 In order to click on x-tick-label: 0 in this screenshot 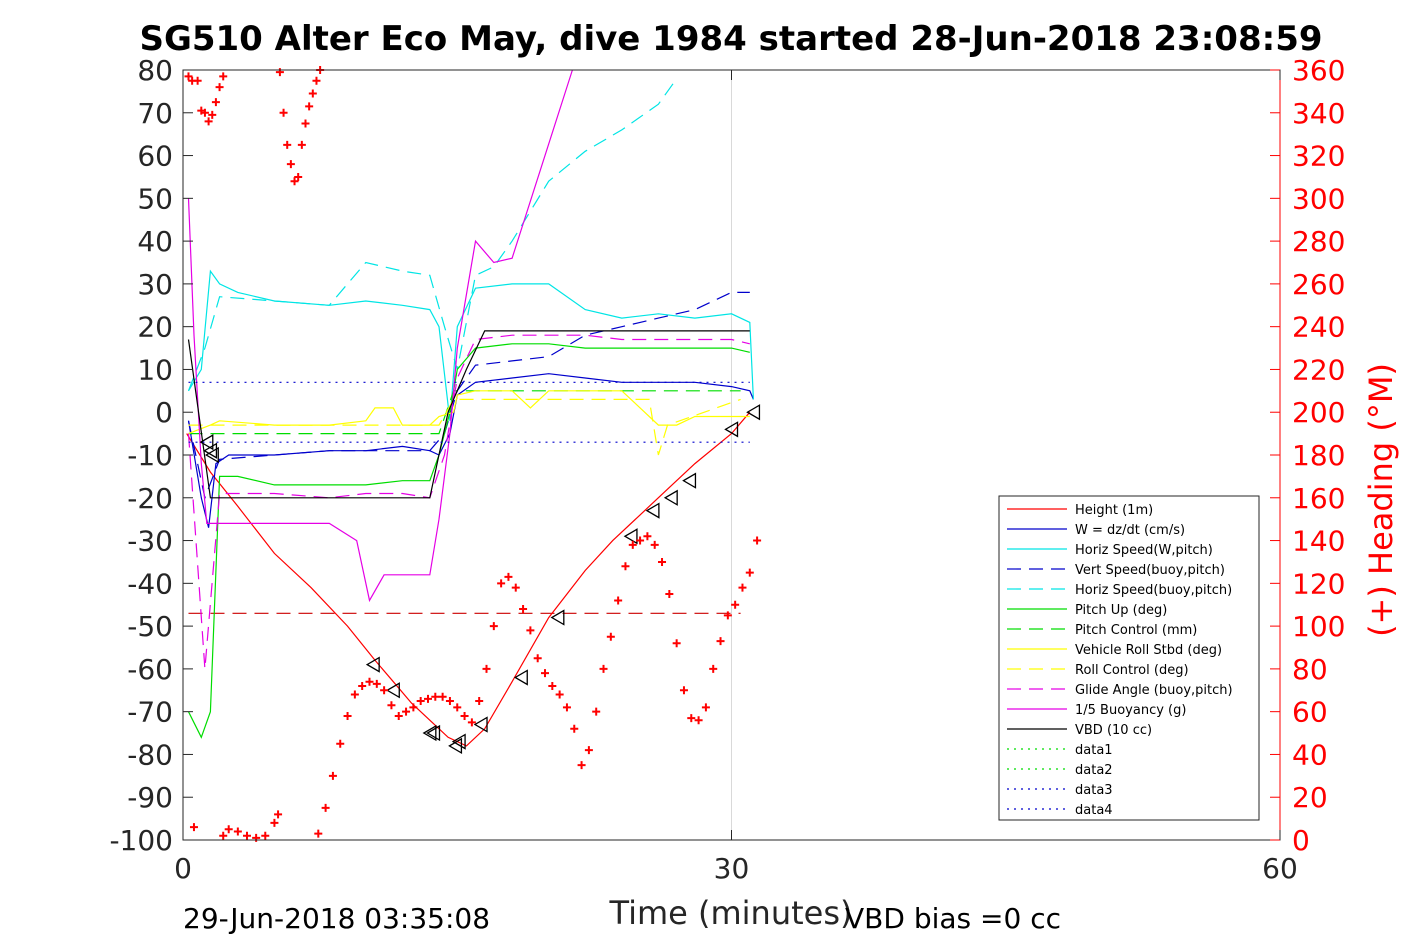, I will do `click(183, 868)`.